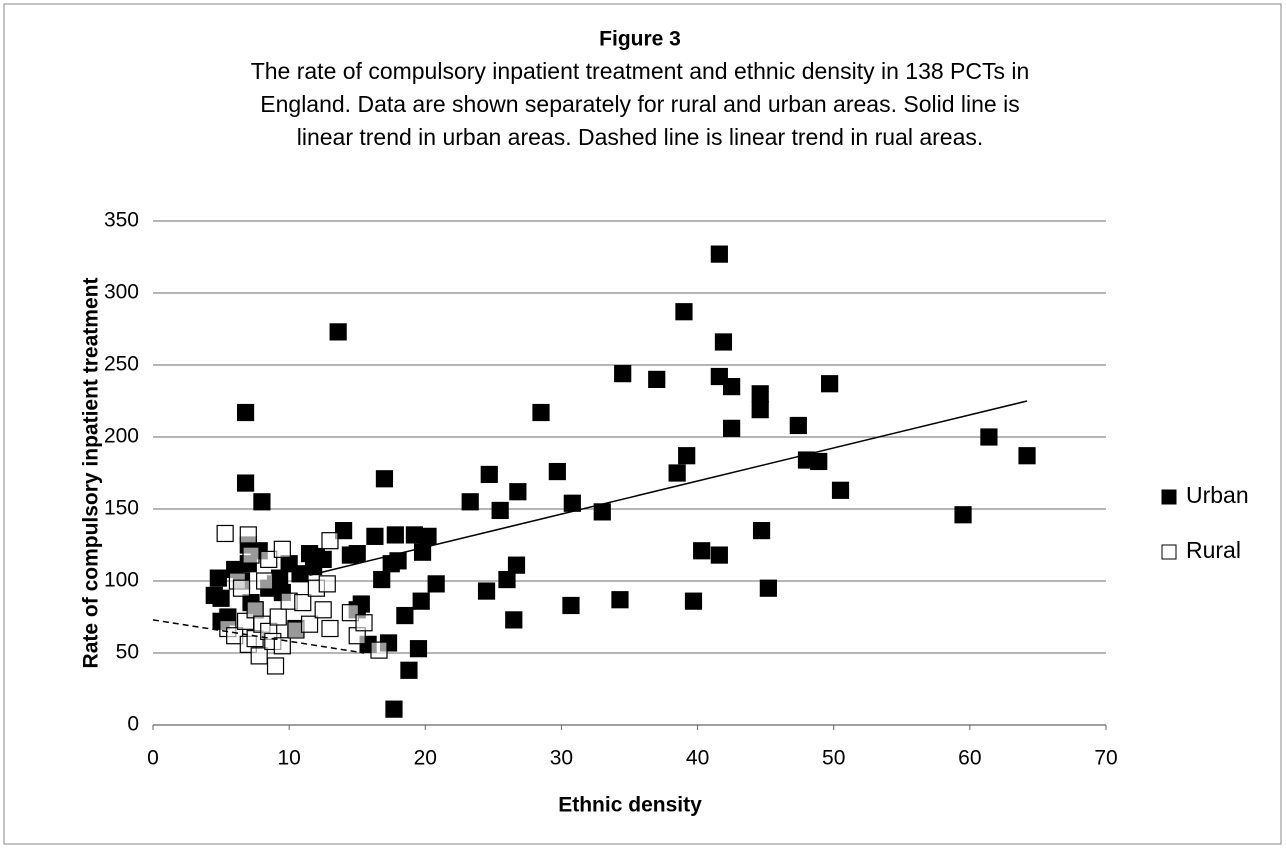 This screenshot has height=854, width=1286. Describe the element at coordinates (1217, 495) in the screenshot. I see `legend-label: Urban` at that location.